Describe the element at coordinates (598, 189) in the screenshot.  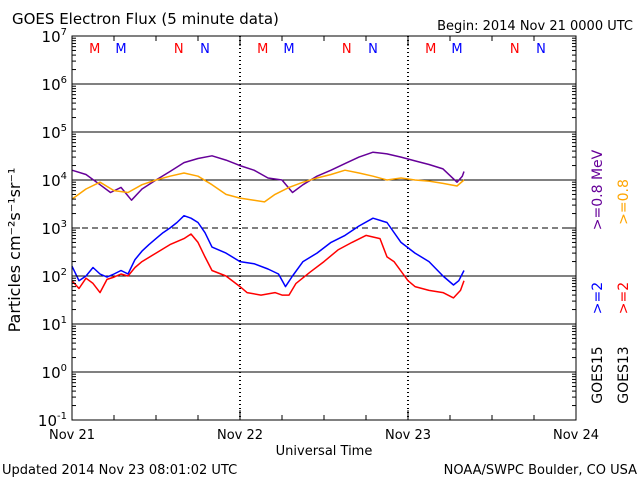
I see `legend-goes15-high: >=0.8 MeV` at that location.